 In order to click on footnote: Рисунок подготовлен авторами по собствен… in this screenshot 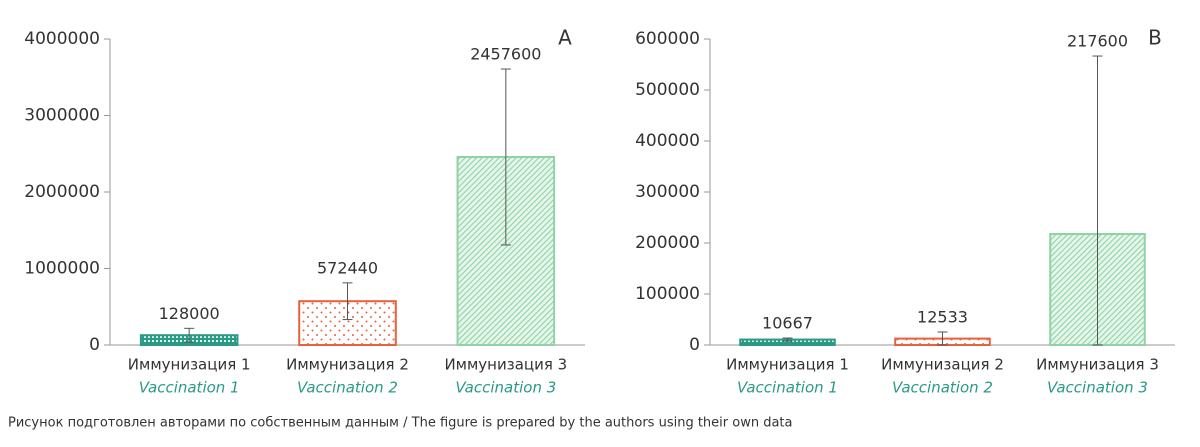, I will do `click(400, 423)`.